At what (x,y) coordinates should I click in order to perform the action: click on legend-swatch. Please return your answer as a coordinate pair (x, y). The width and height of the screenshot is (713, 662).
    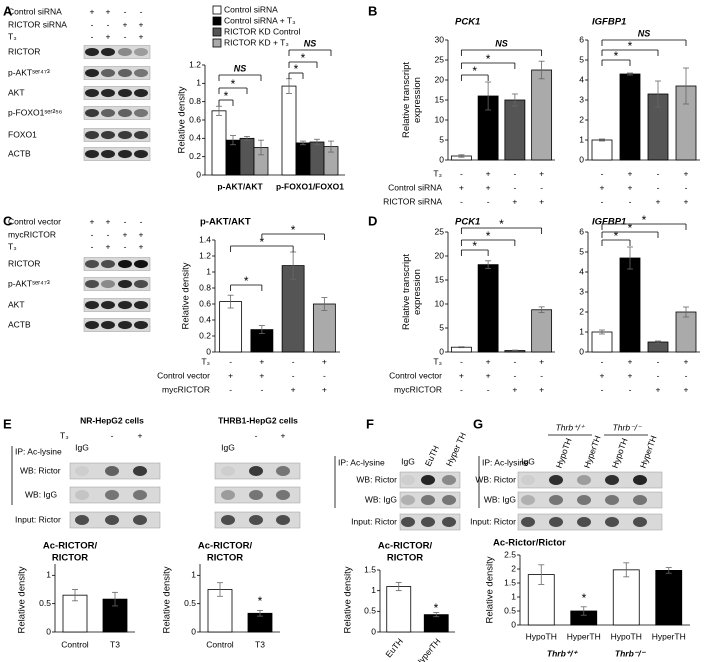
    Looking at the image, I should click on (217, 43).